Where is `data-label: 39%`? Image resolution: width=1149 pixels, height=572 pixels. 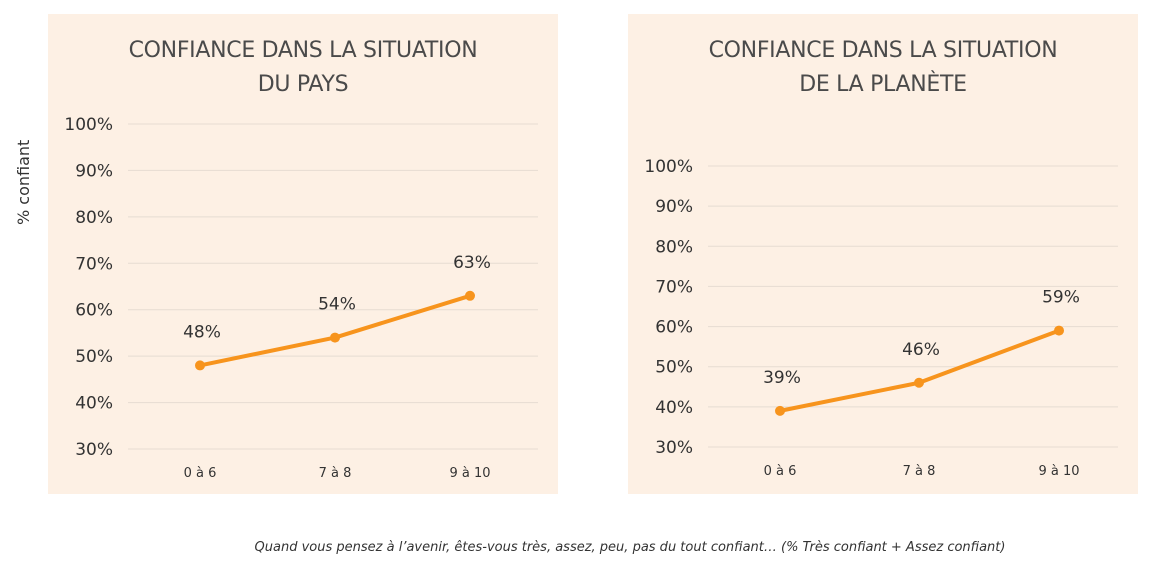 data-label: 39% is located at coordinates (782, 378).